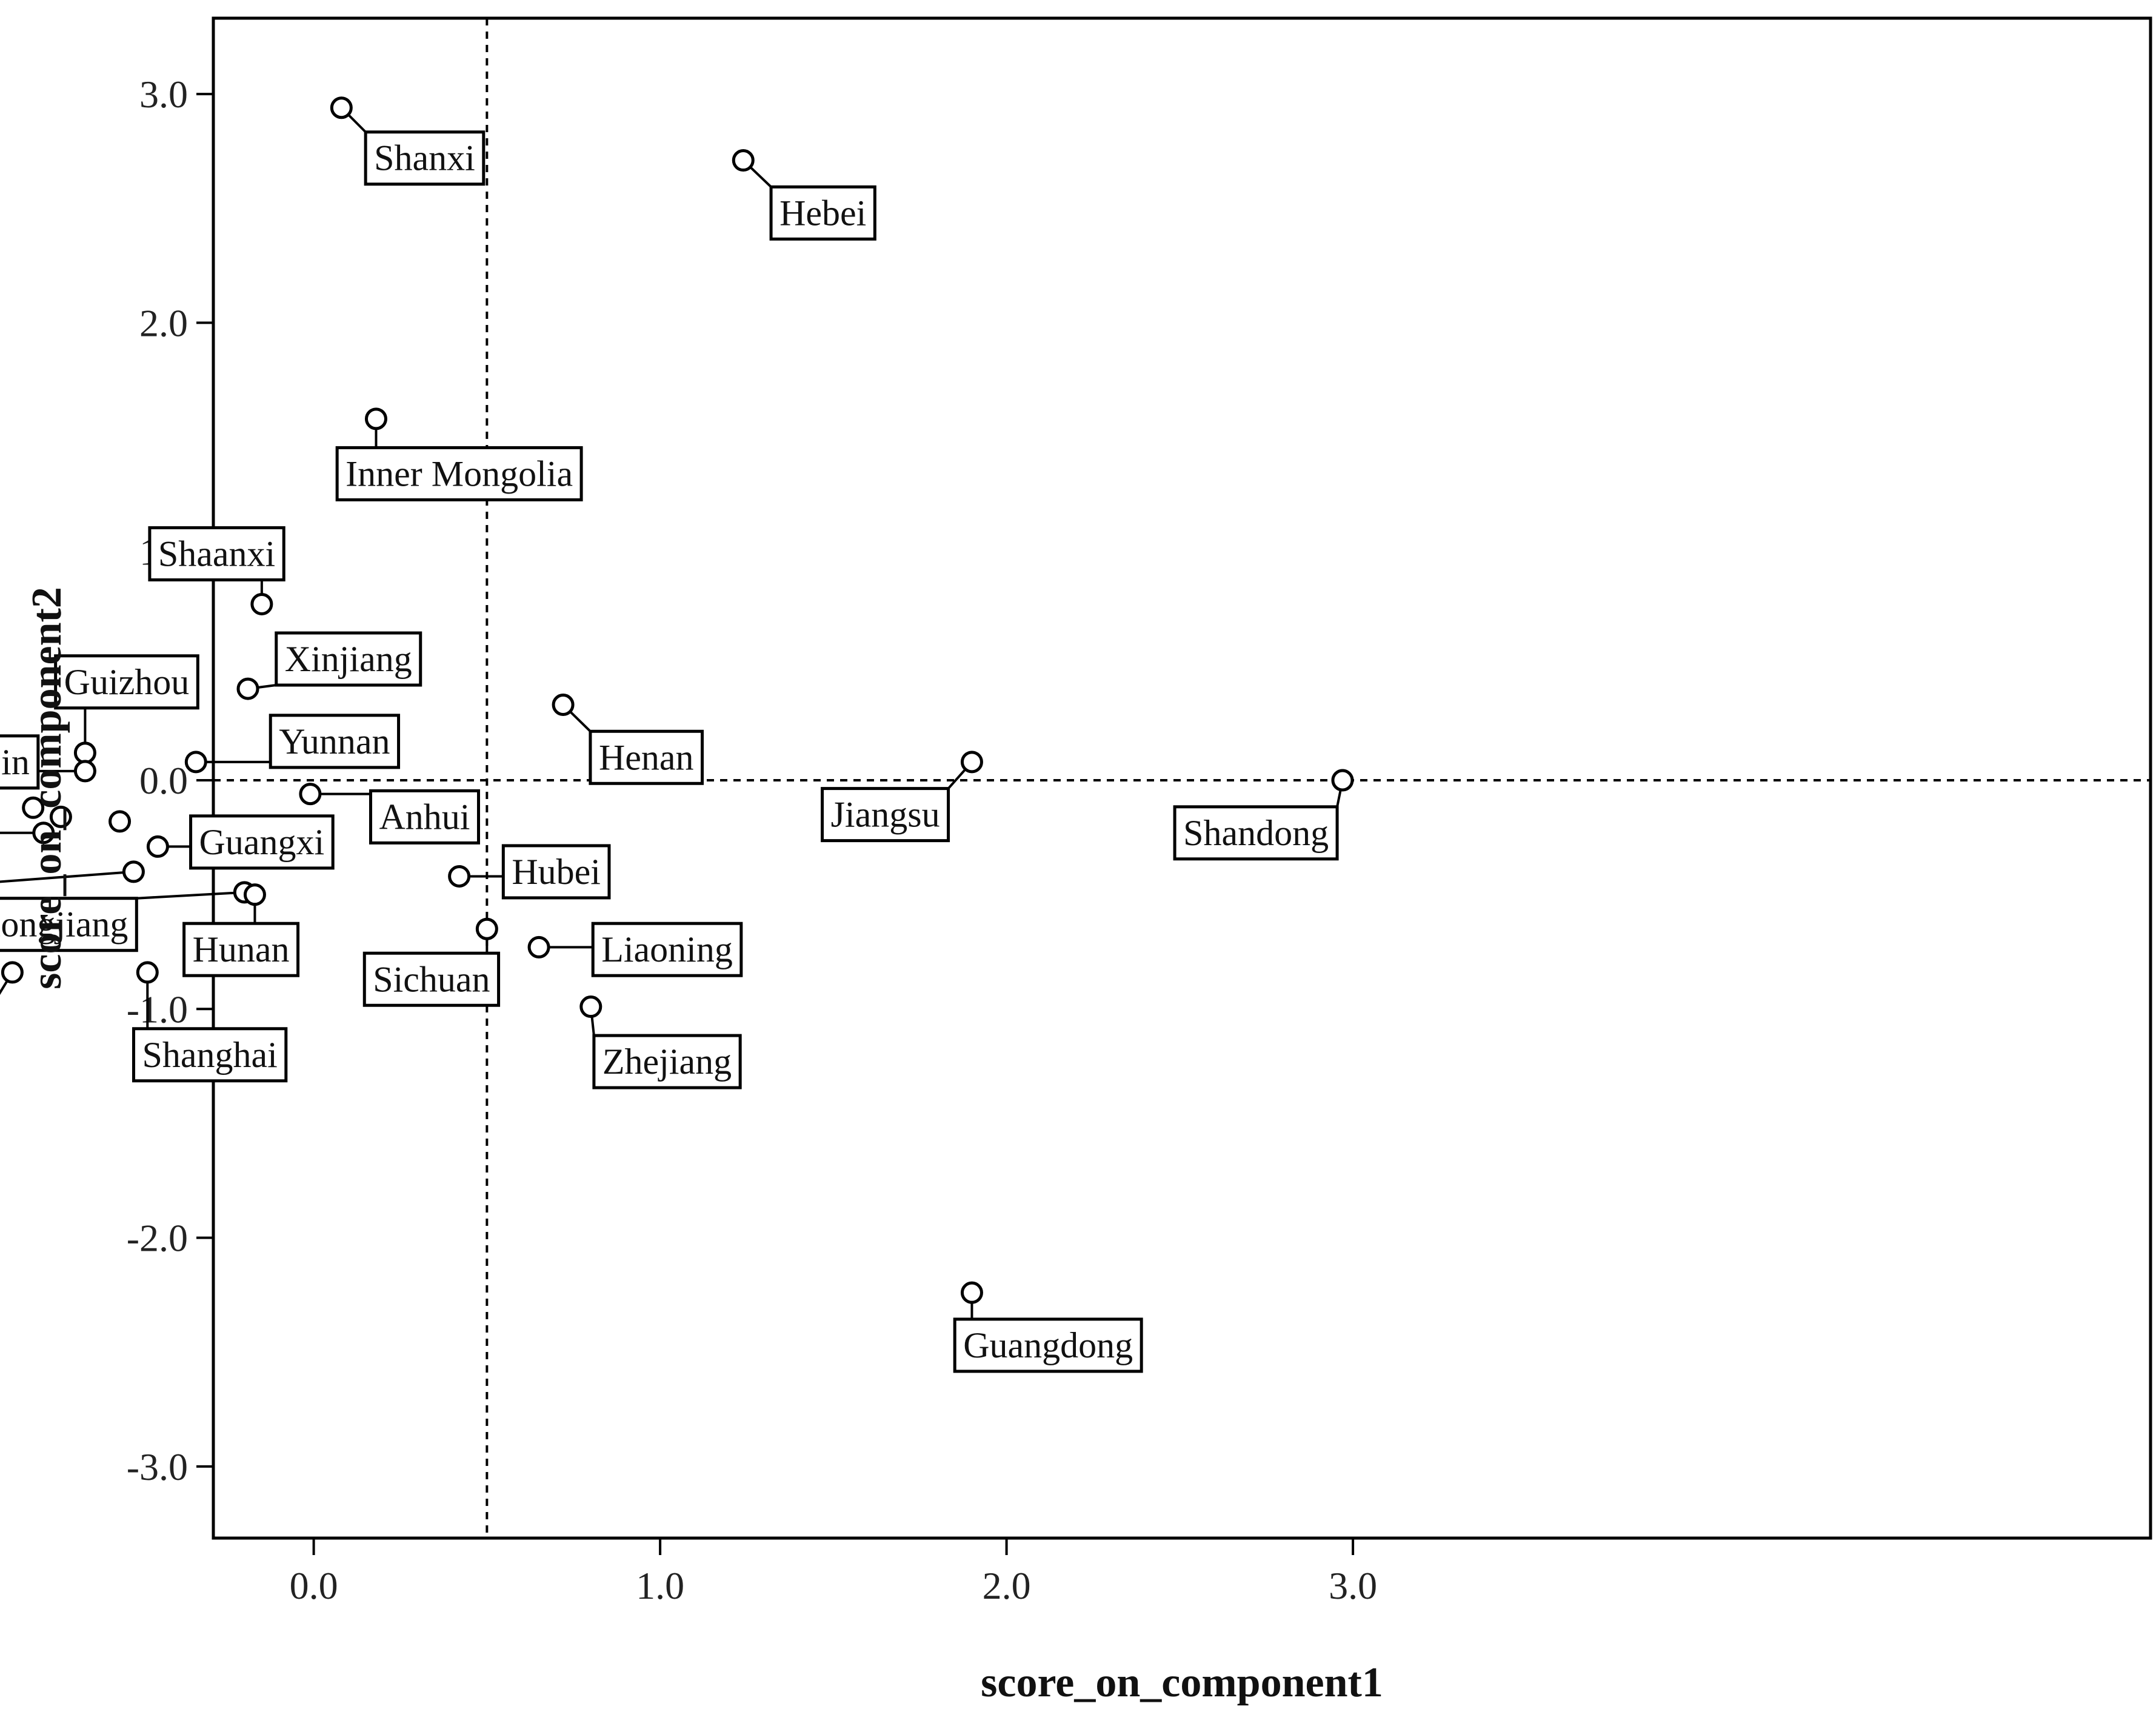  Describe the element at coordinates (971, 1292) in the screenshot. I see `point-marker-guangdong` at that location.